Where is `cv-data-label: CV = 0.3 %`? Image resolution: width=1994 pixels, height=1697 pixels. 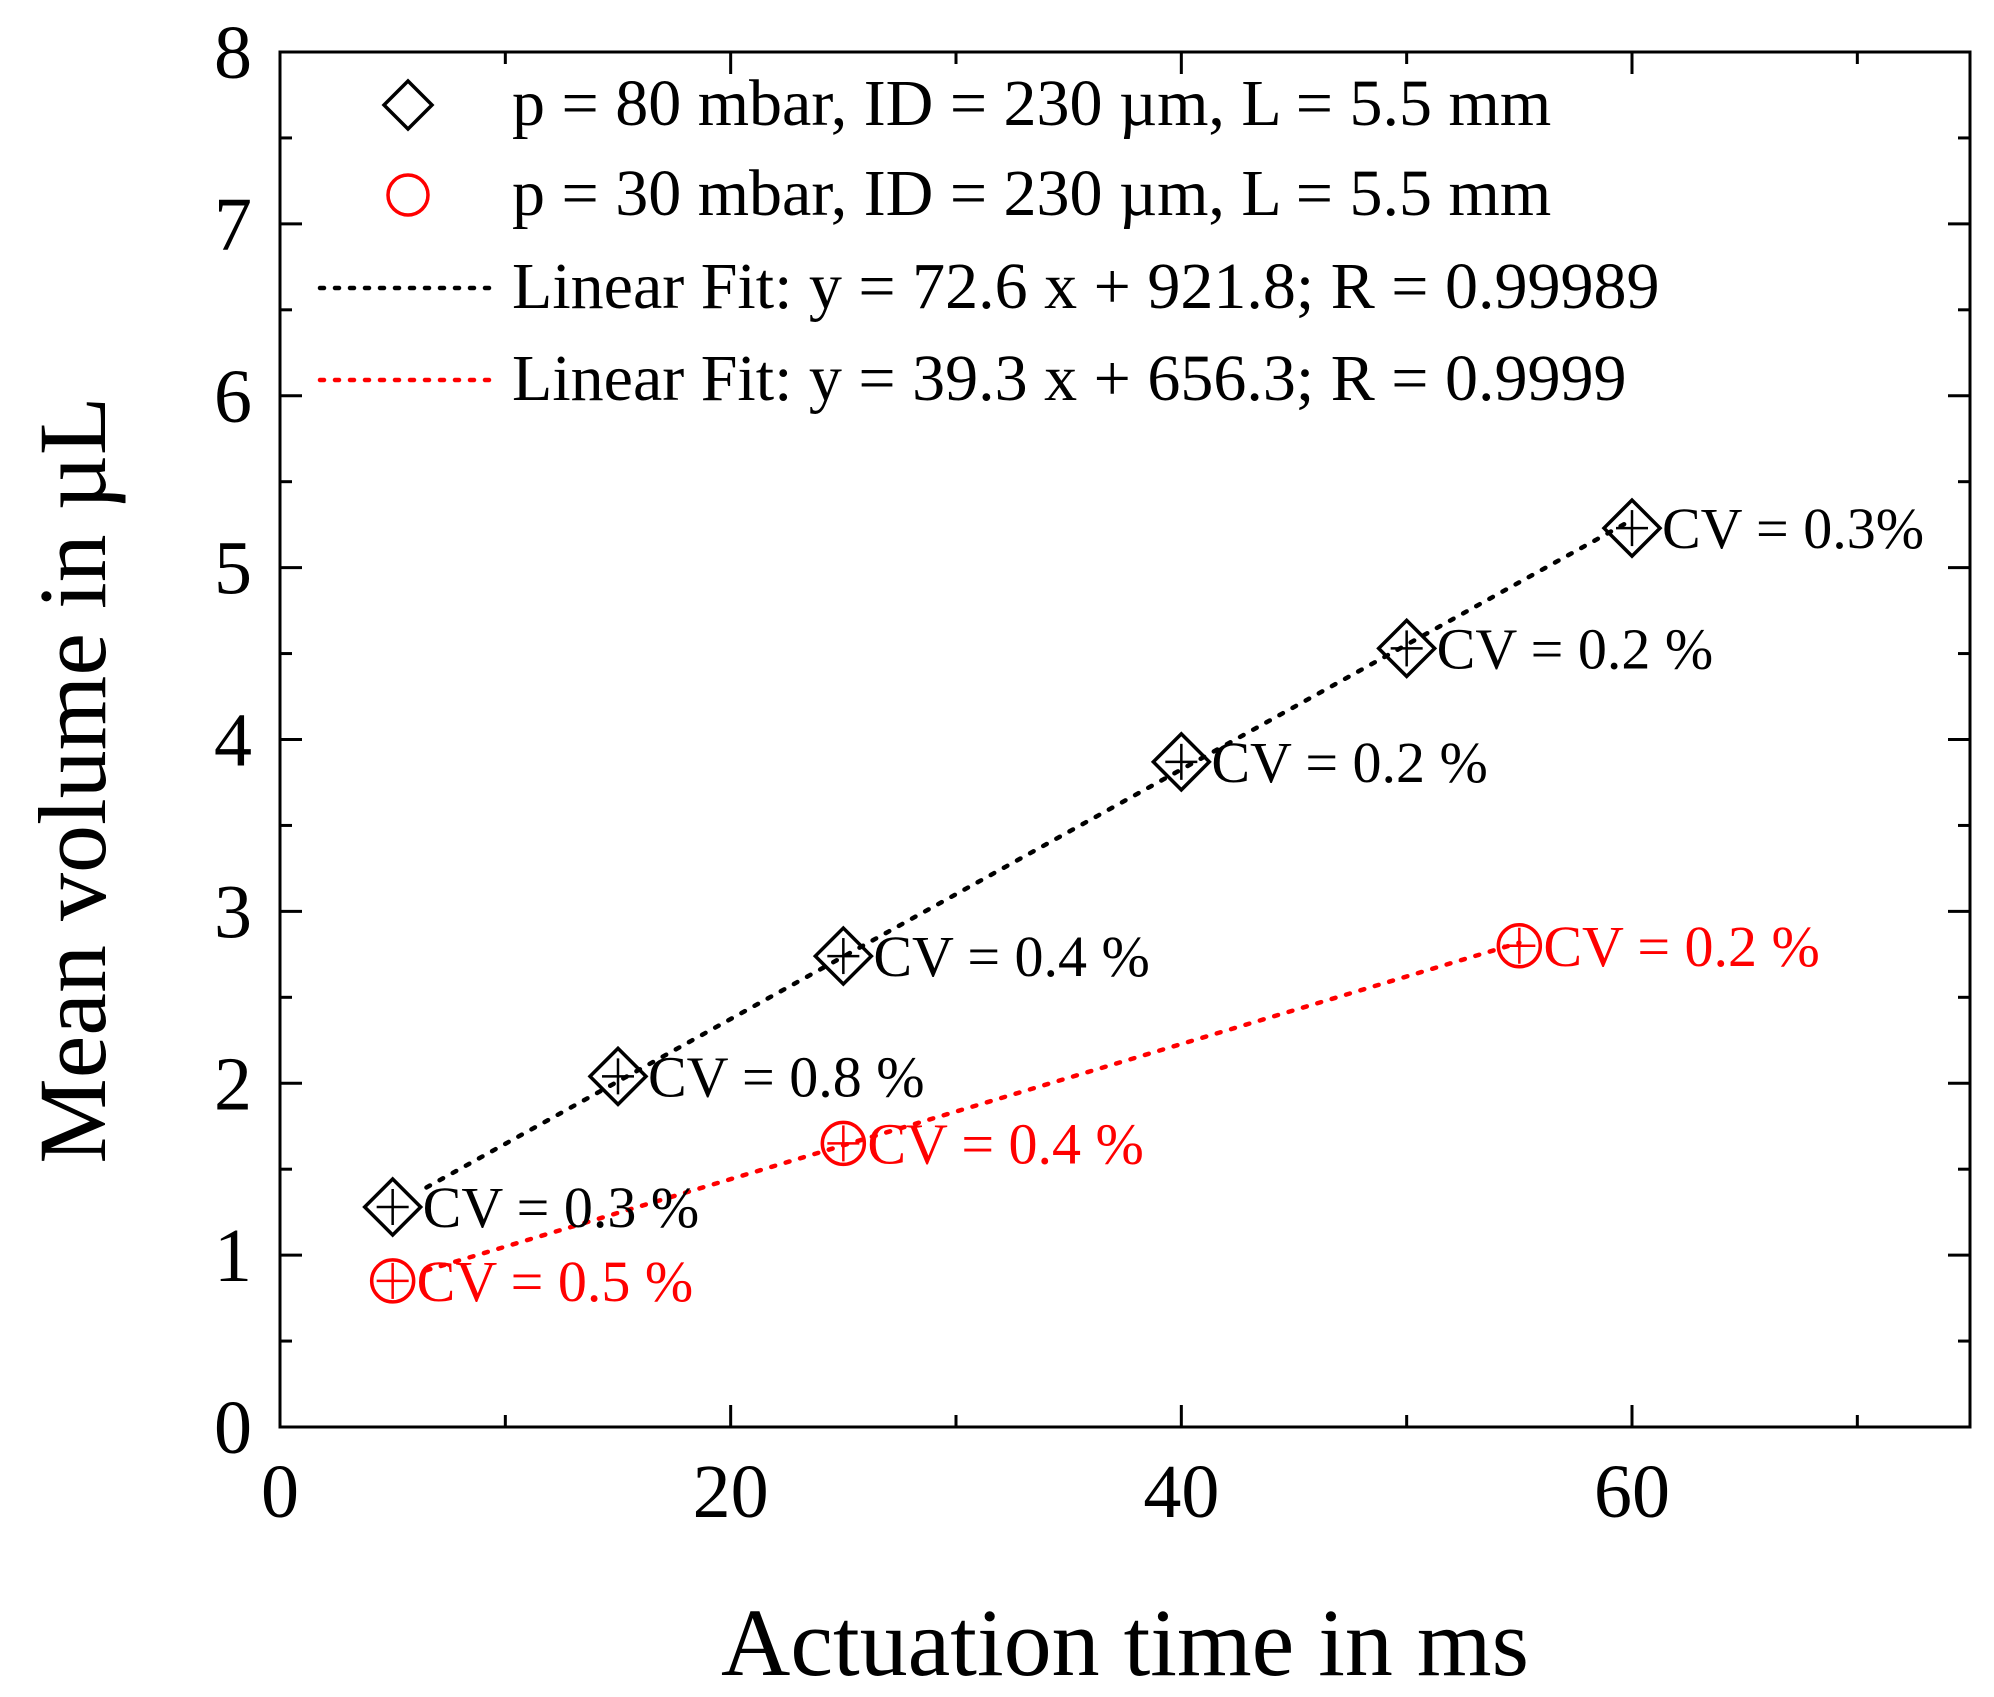 cv-data-label: CV = 0.3 % is located at coordinates (561, 1207).